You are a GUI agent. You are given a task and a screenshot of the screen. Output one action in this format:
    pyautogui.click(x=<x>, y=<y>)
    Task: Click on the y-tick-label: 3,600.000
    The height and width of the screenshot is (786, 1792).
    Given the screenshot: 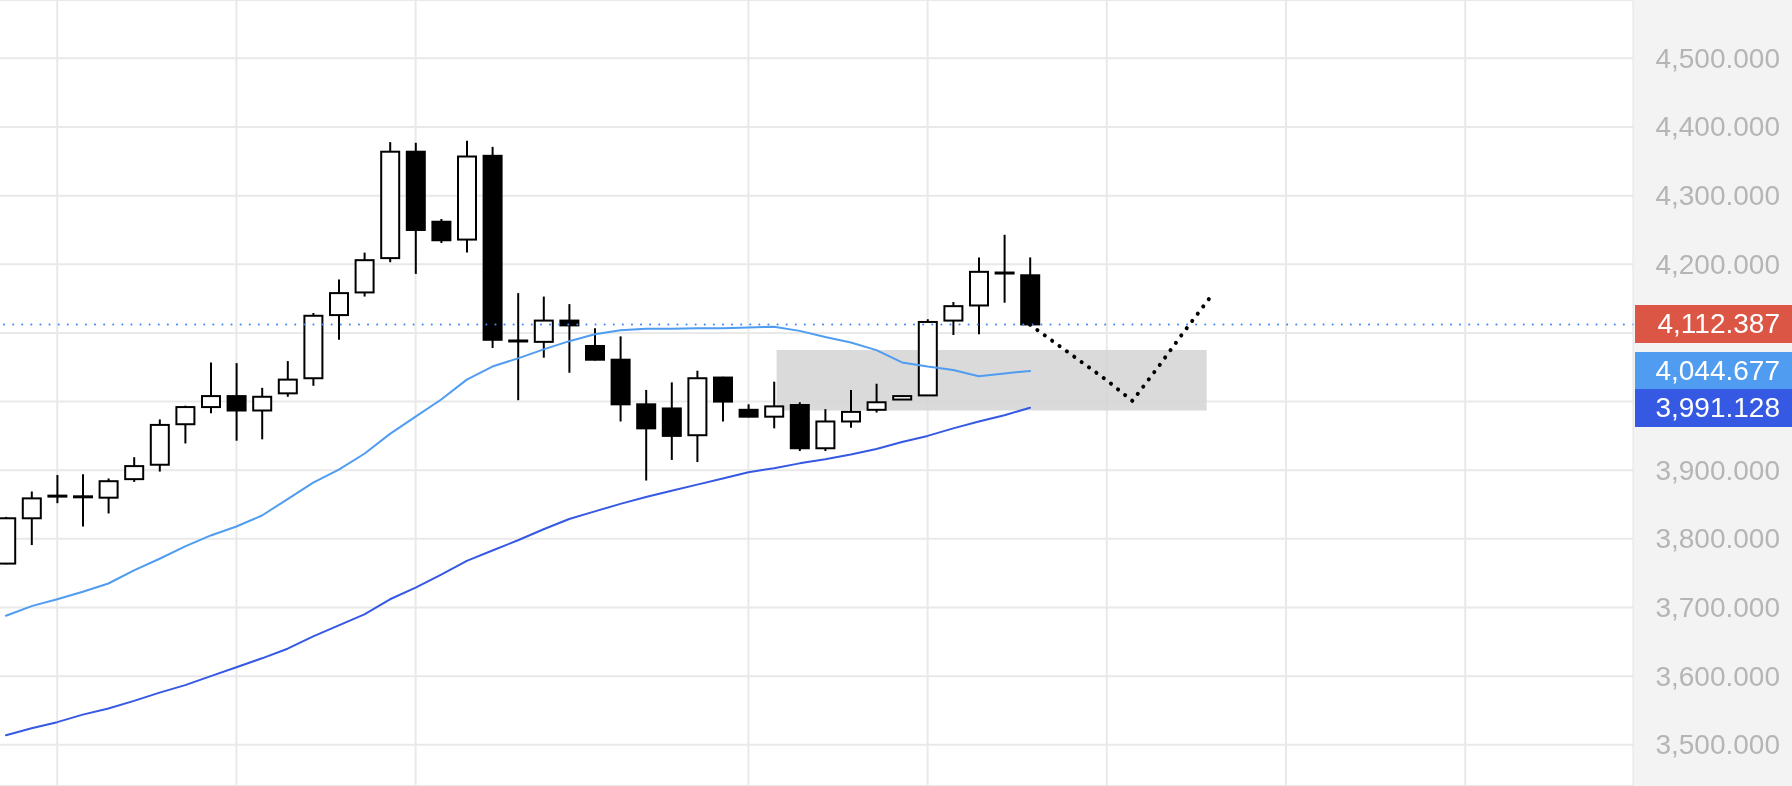 What is the action you would take?
    pyautogui.click(x=1717, y=676)
    